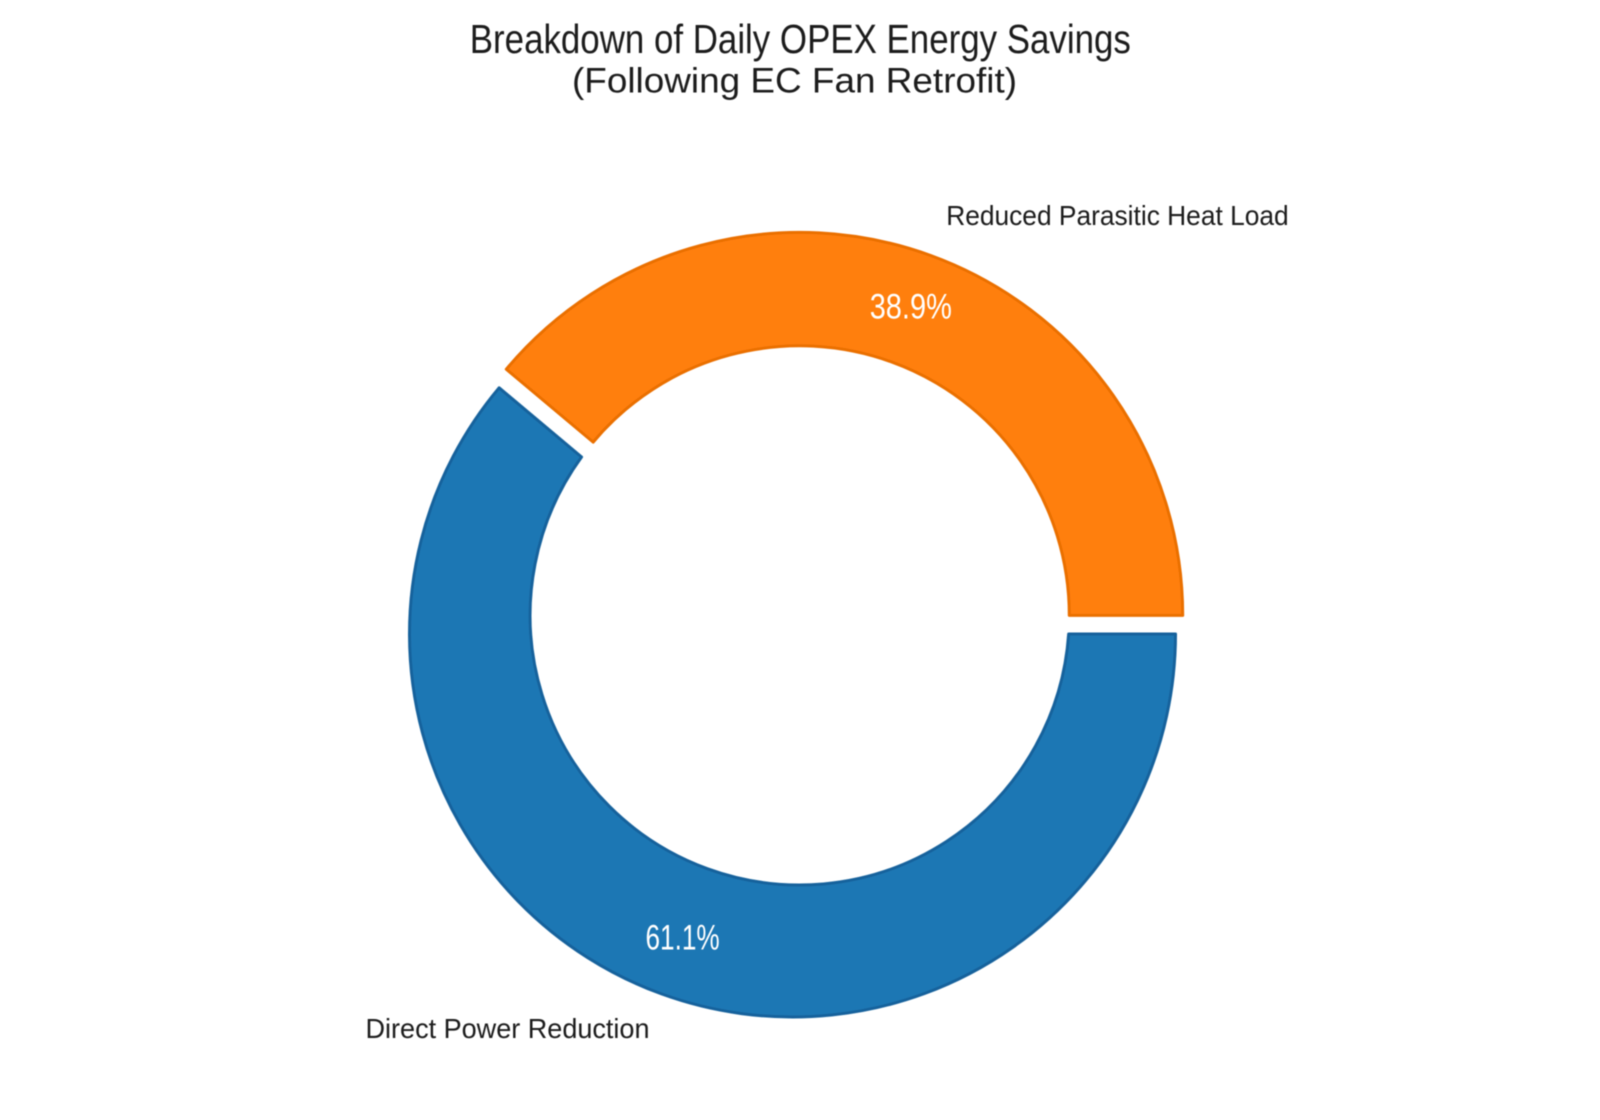 This screenshot has width=1600, height=1120. What do you see at coordinates (911, 306) in the screenshot?
I see `svg-text: 38.9%` at bounding box center [911, 306].